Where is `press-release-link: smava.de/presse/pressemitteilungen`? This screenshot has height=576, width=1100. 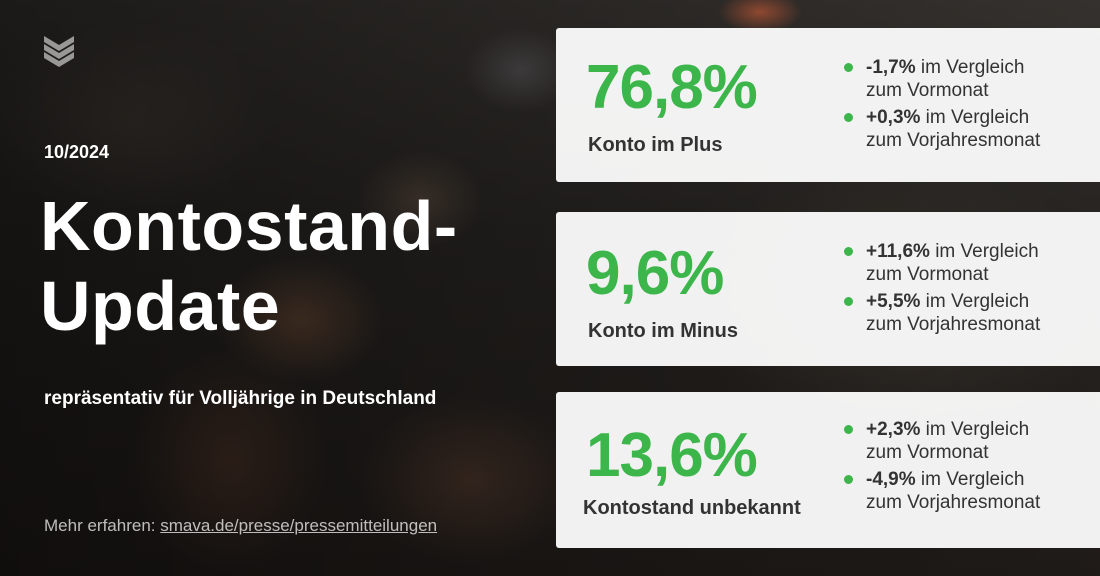 press-release-link: smava.de/presse/pressemitteilungen is located at coordinates (299, 525).